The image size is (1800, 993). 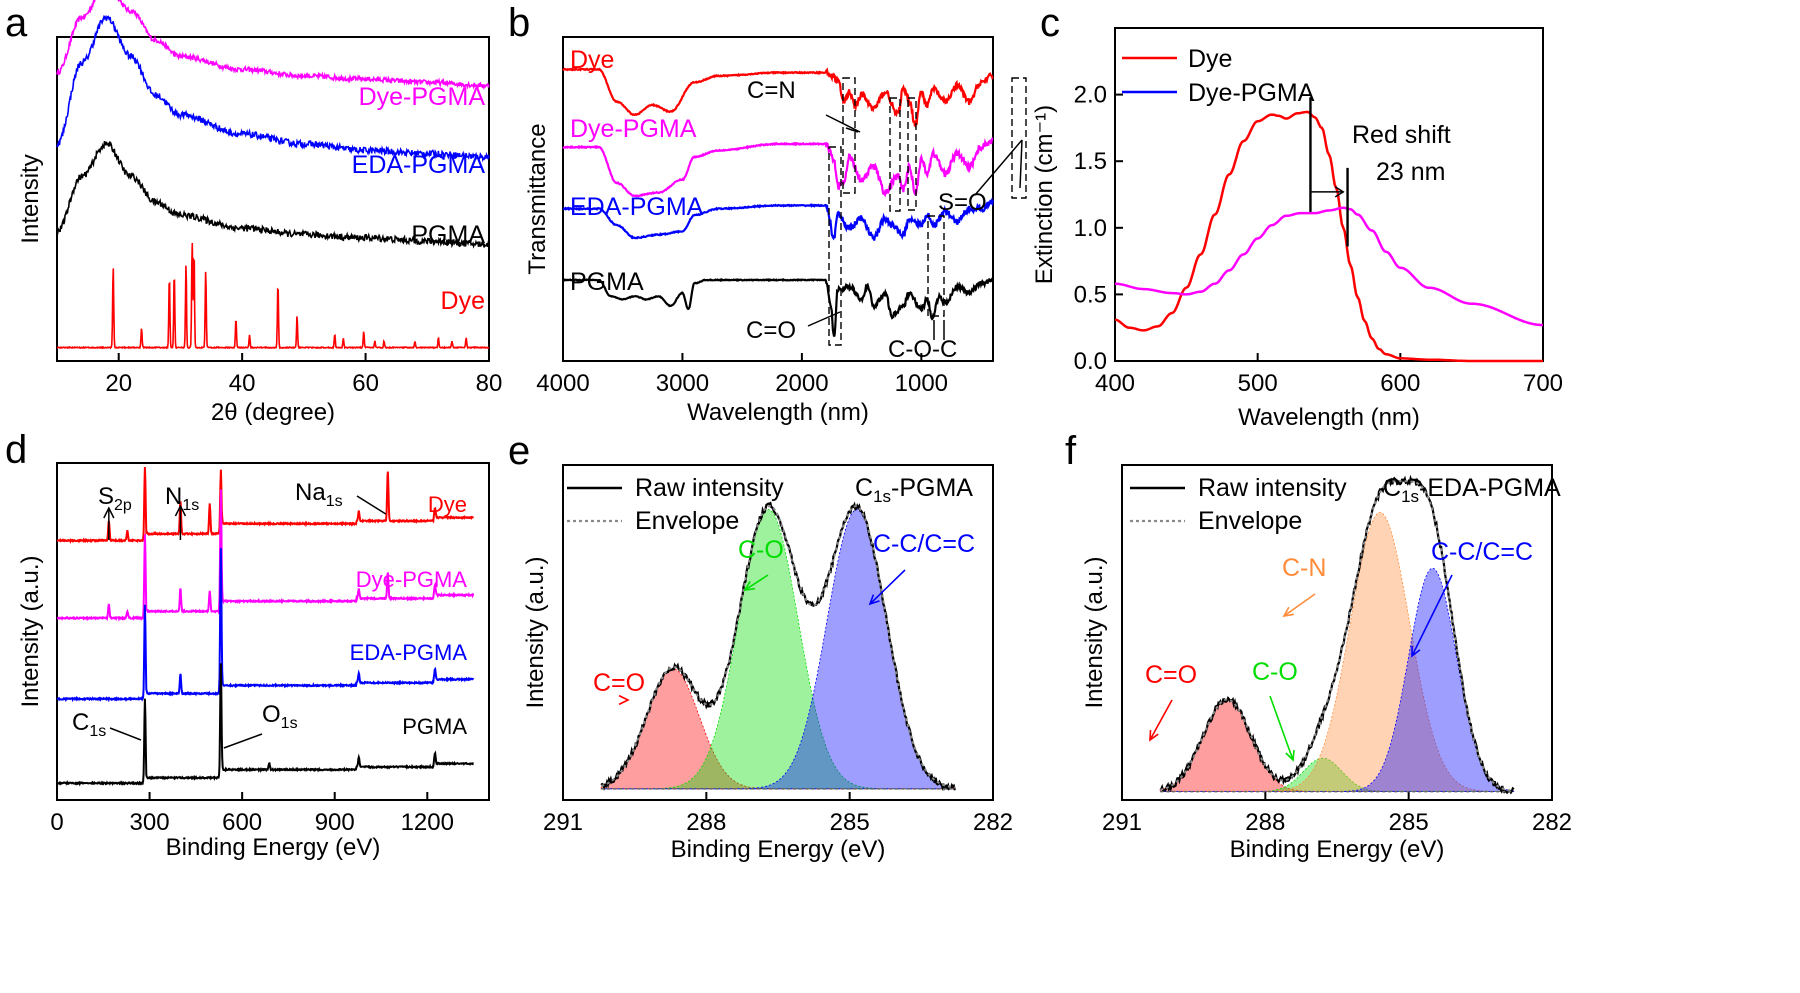 I want to click on peak-label: C=O, so click(x=1171, y=675).